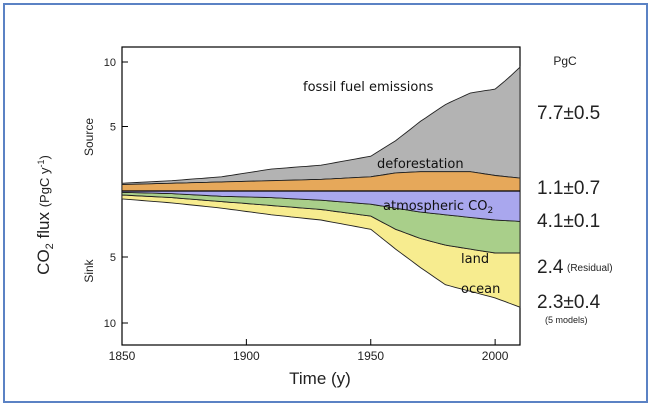  What do you see at coordinates (368, 87) in the screenshot?
I see `label-fossil: fossil fuel emissions` at bounding box center [368, 87].